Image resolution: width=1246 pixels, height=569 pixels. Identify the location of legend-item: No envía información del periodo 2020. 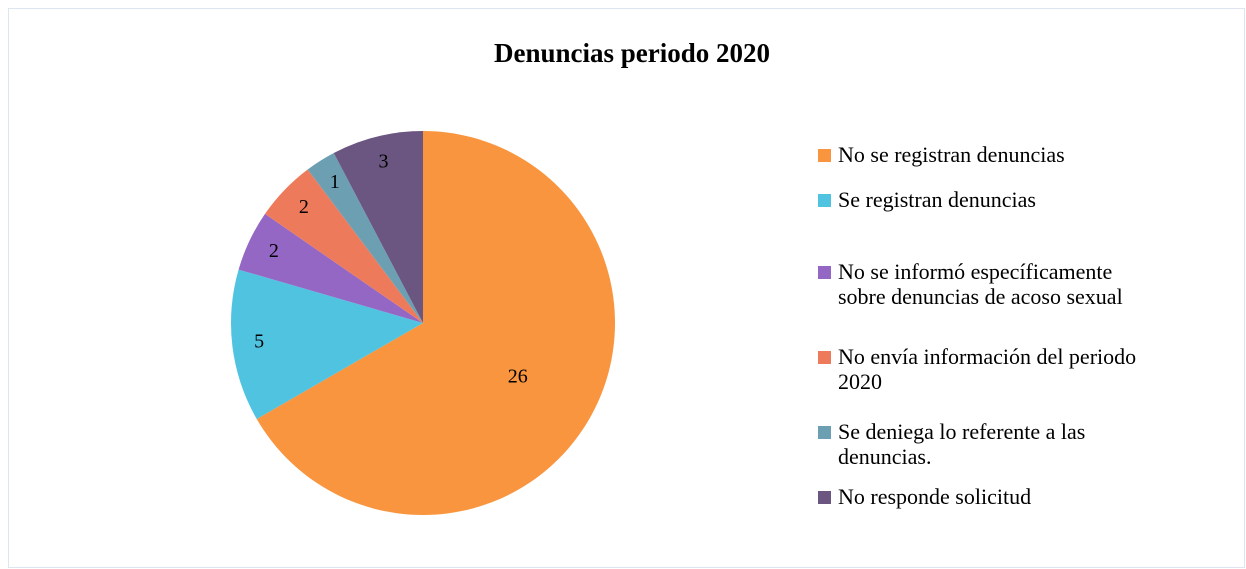
(987, 369).